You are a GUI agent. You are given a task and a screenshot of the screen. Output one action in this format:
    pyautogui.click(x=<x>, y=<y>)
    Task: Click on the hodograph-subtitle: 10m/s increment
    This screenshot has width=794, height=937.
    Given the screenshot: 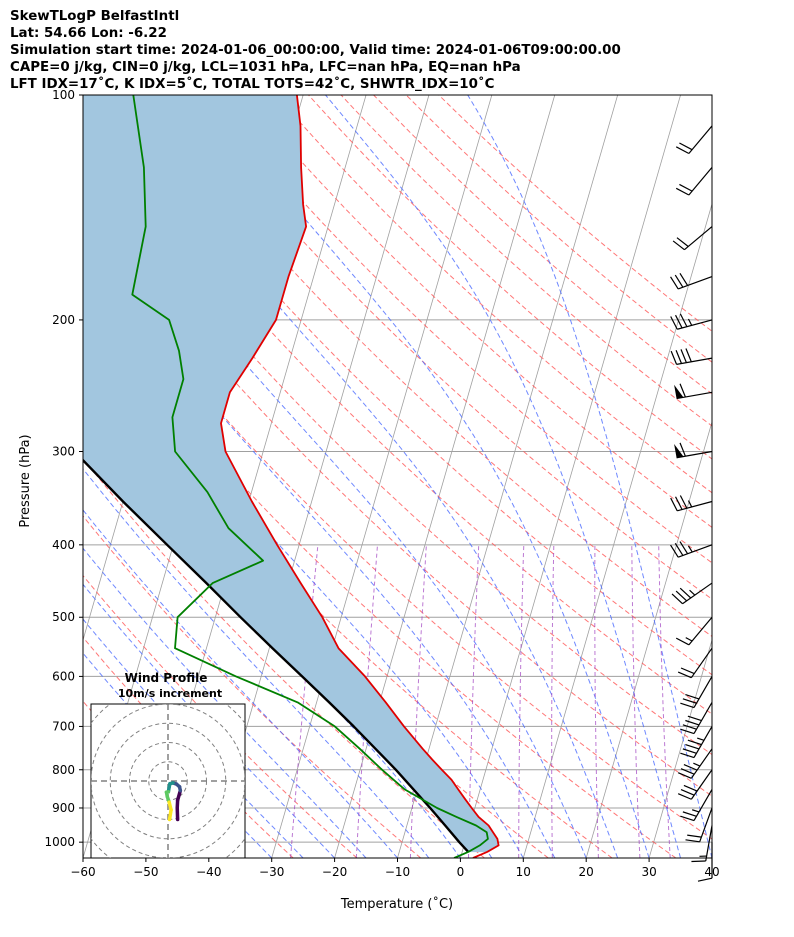 What is the action you would take?
    pyautogui.click(x=170, y=693)
    